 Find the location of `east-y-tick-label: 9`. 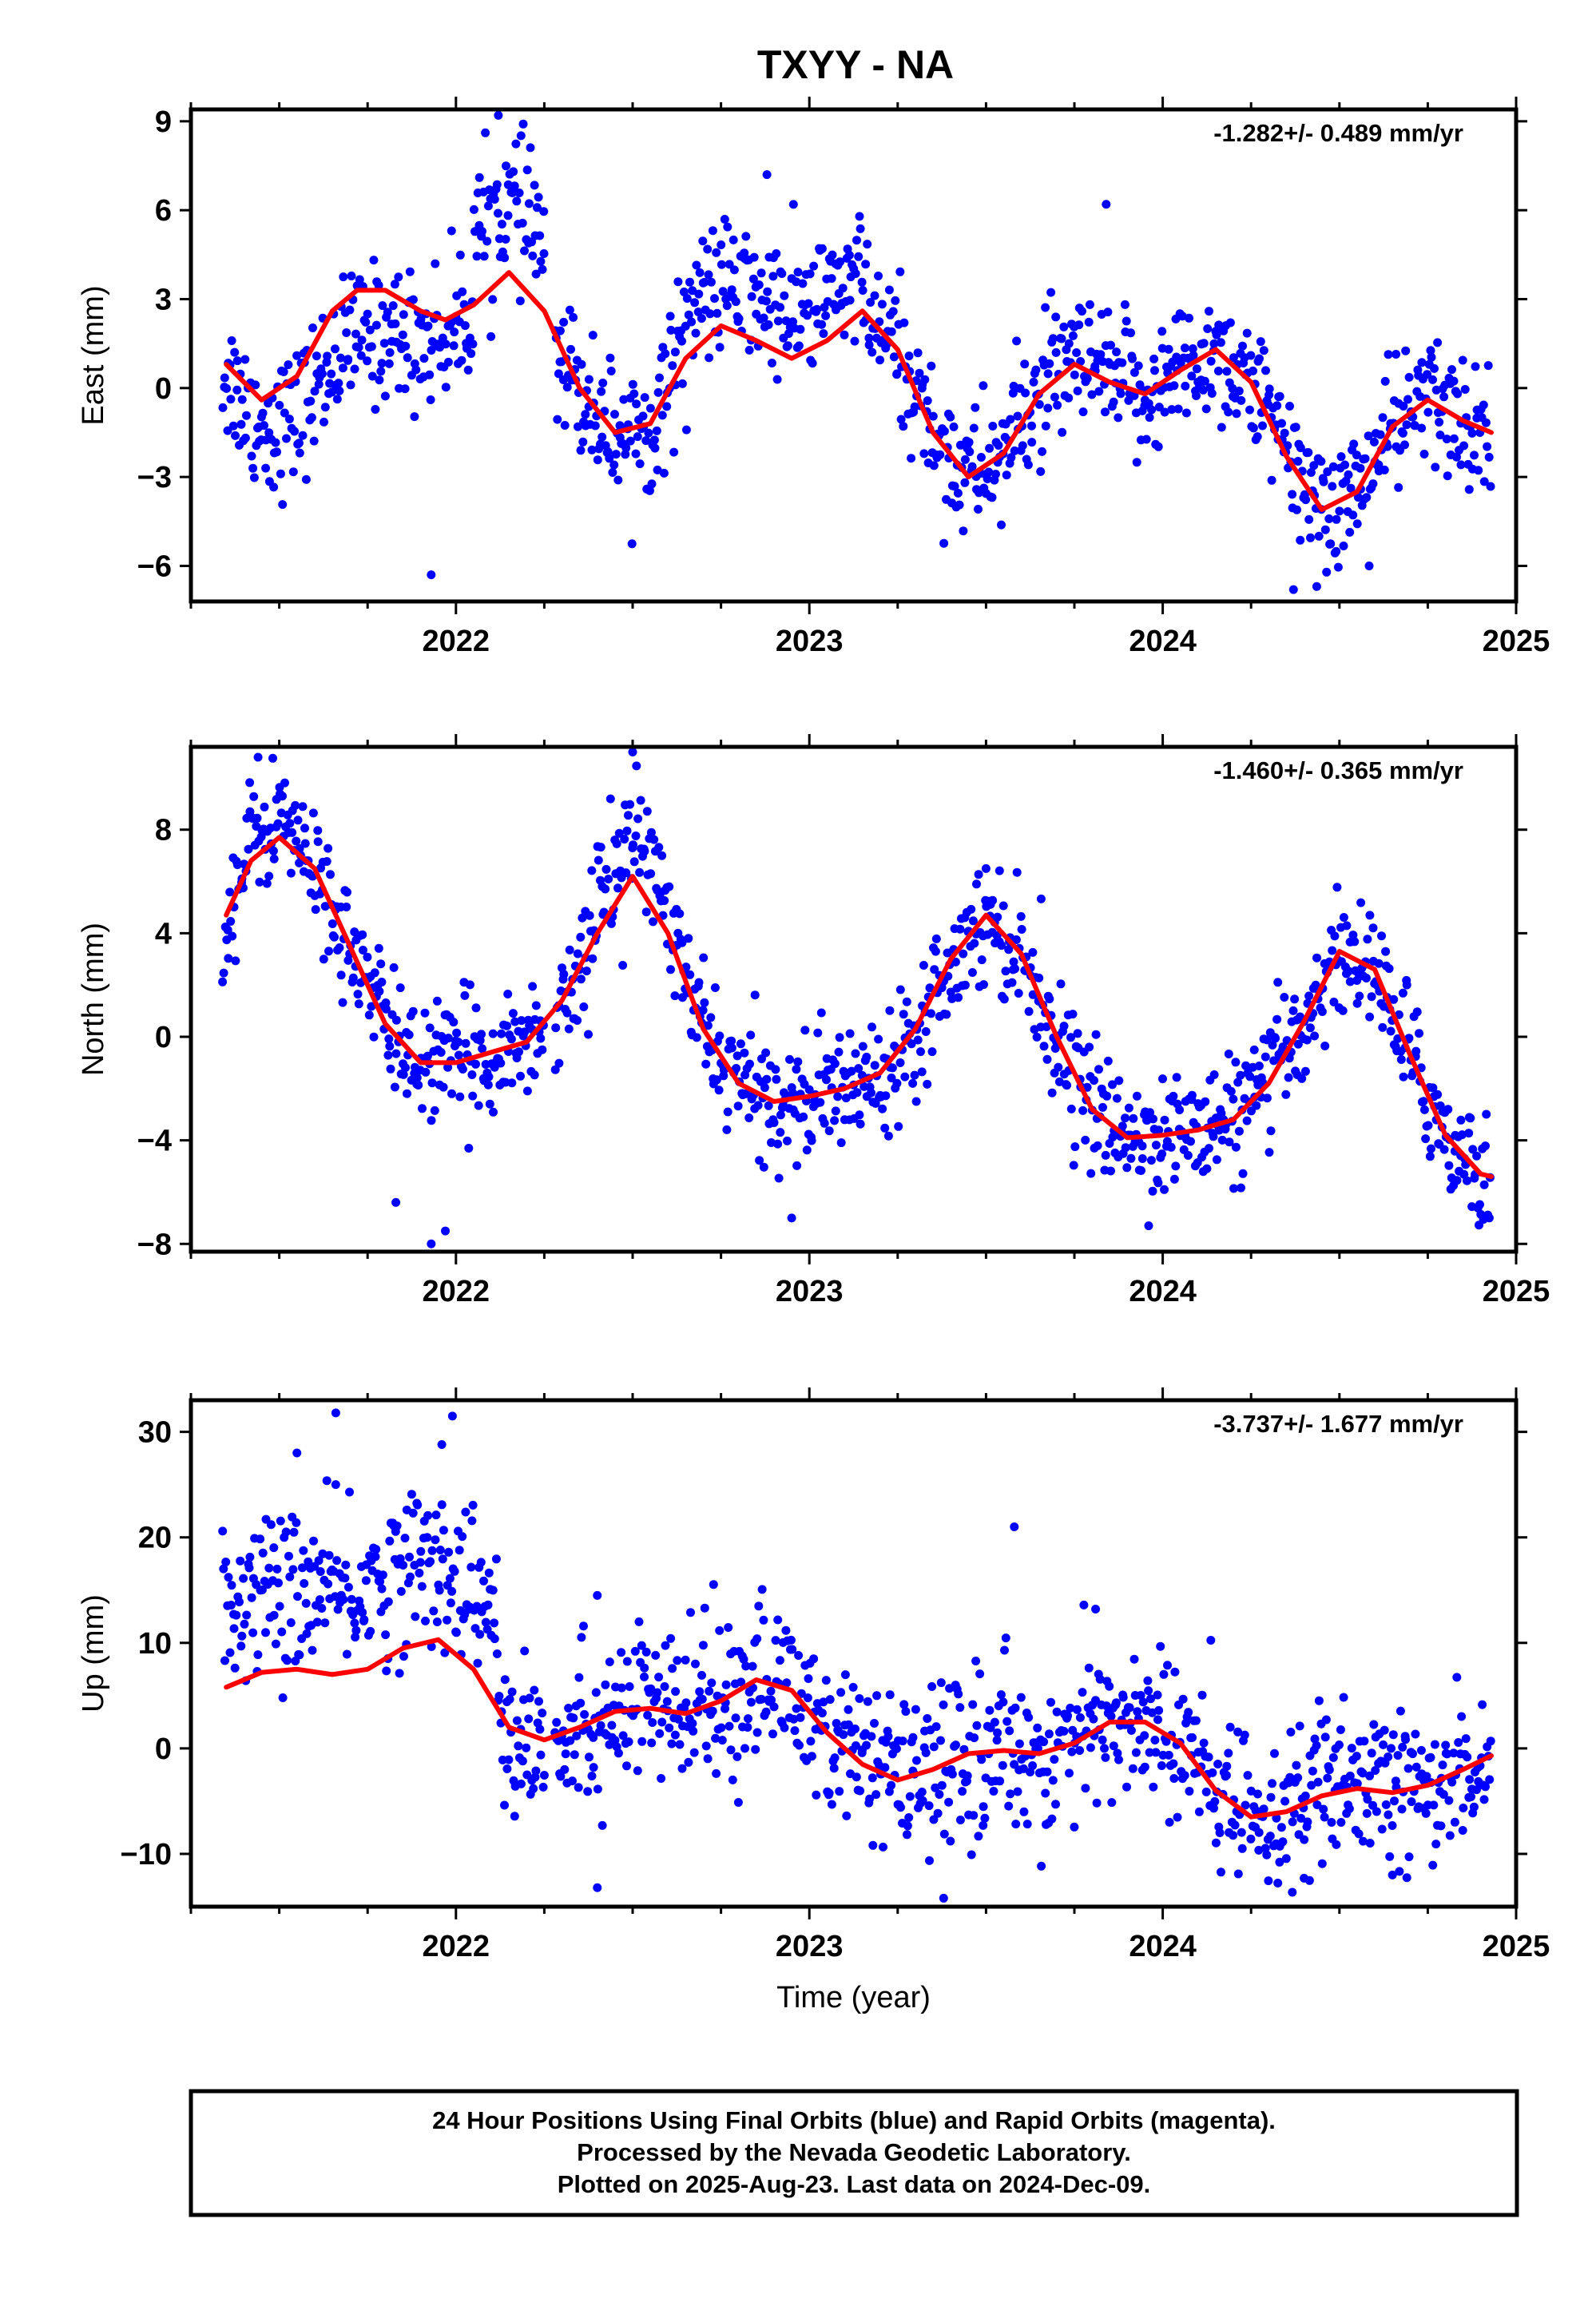

east-y-tick-label: 9 is located at coordinates (163, 122).